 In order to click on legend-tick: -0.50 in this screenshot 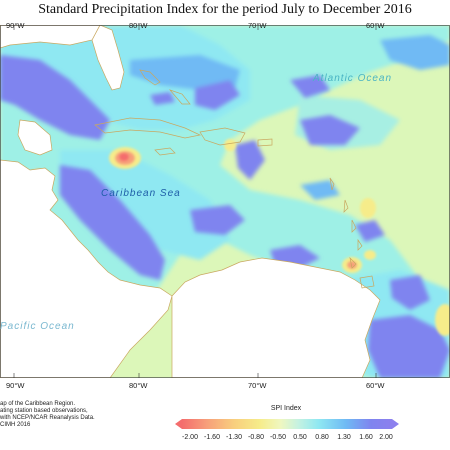, I will do `click(278, 437)`.